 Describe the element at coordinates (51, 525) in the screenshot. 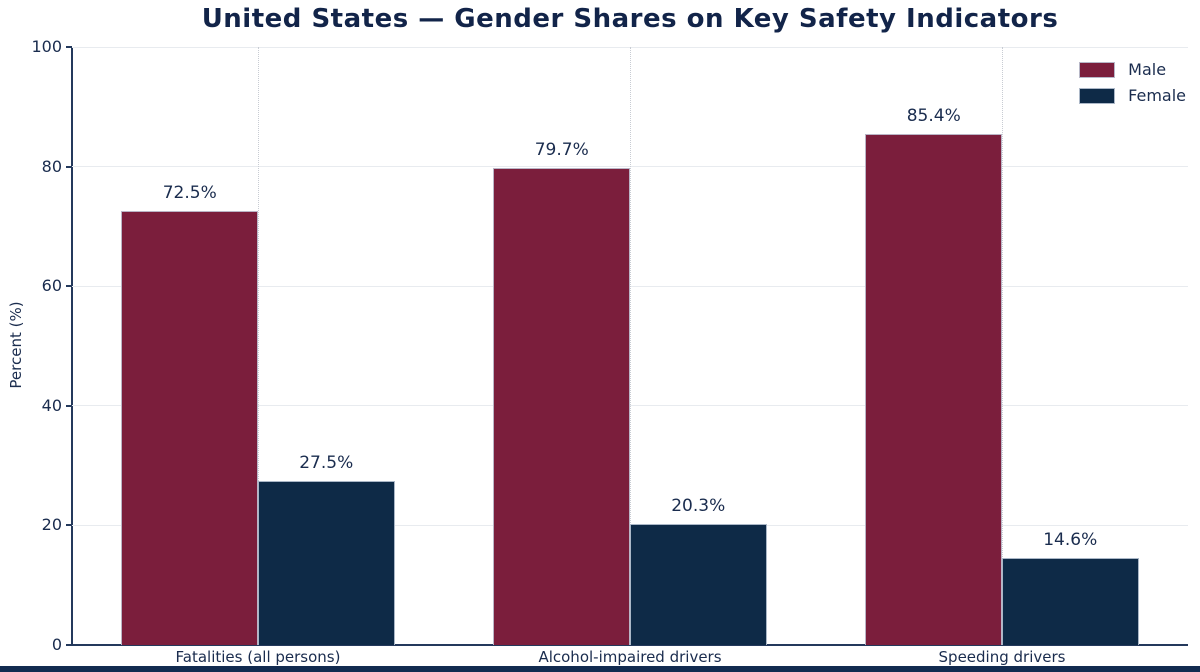

I see `y-tick-label: 20` at that location.